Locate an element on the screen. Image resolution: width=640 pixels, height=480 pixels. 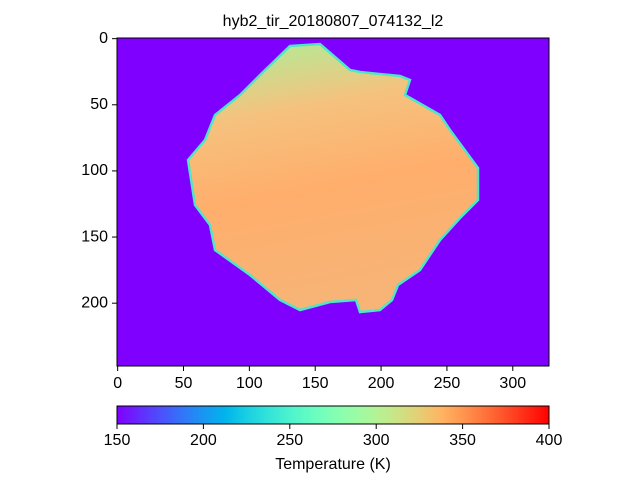
x-tick-label: 200 is located at coordinates (381, 383).